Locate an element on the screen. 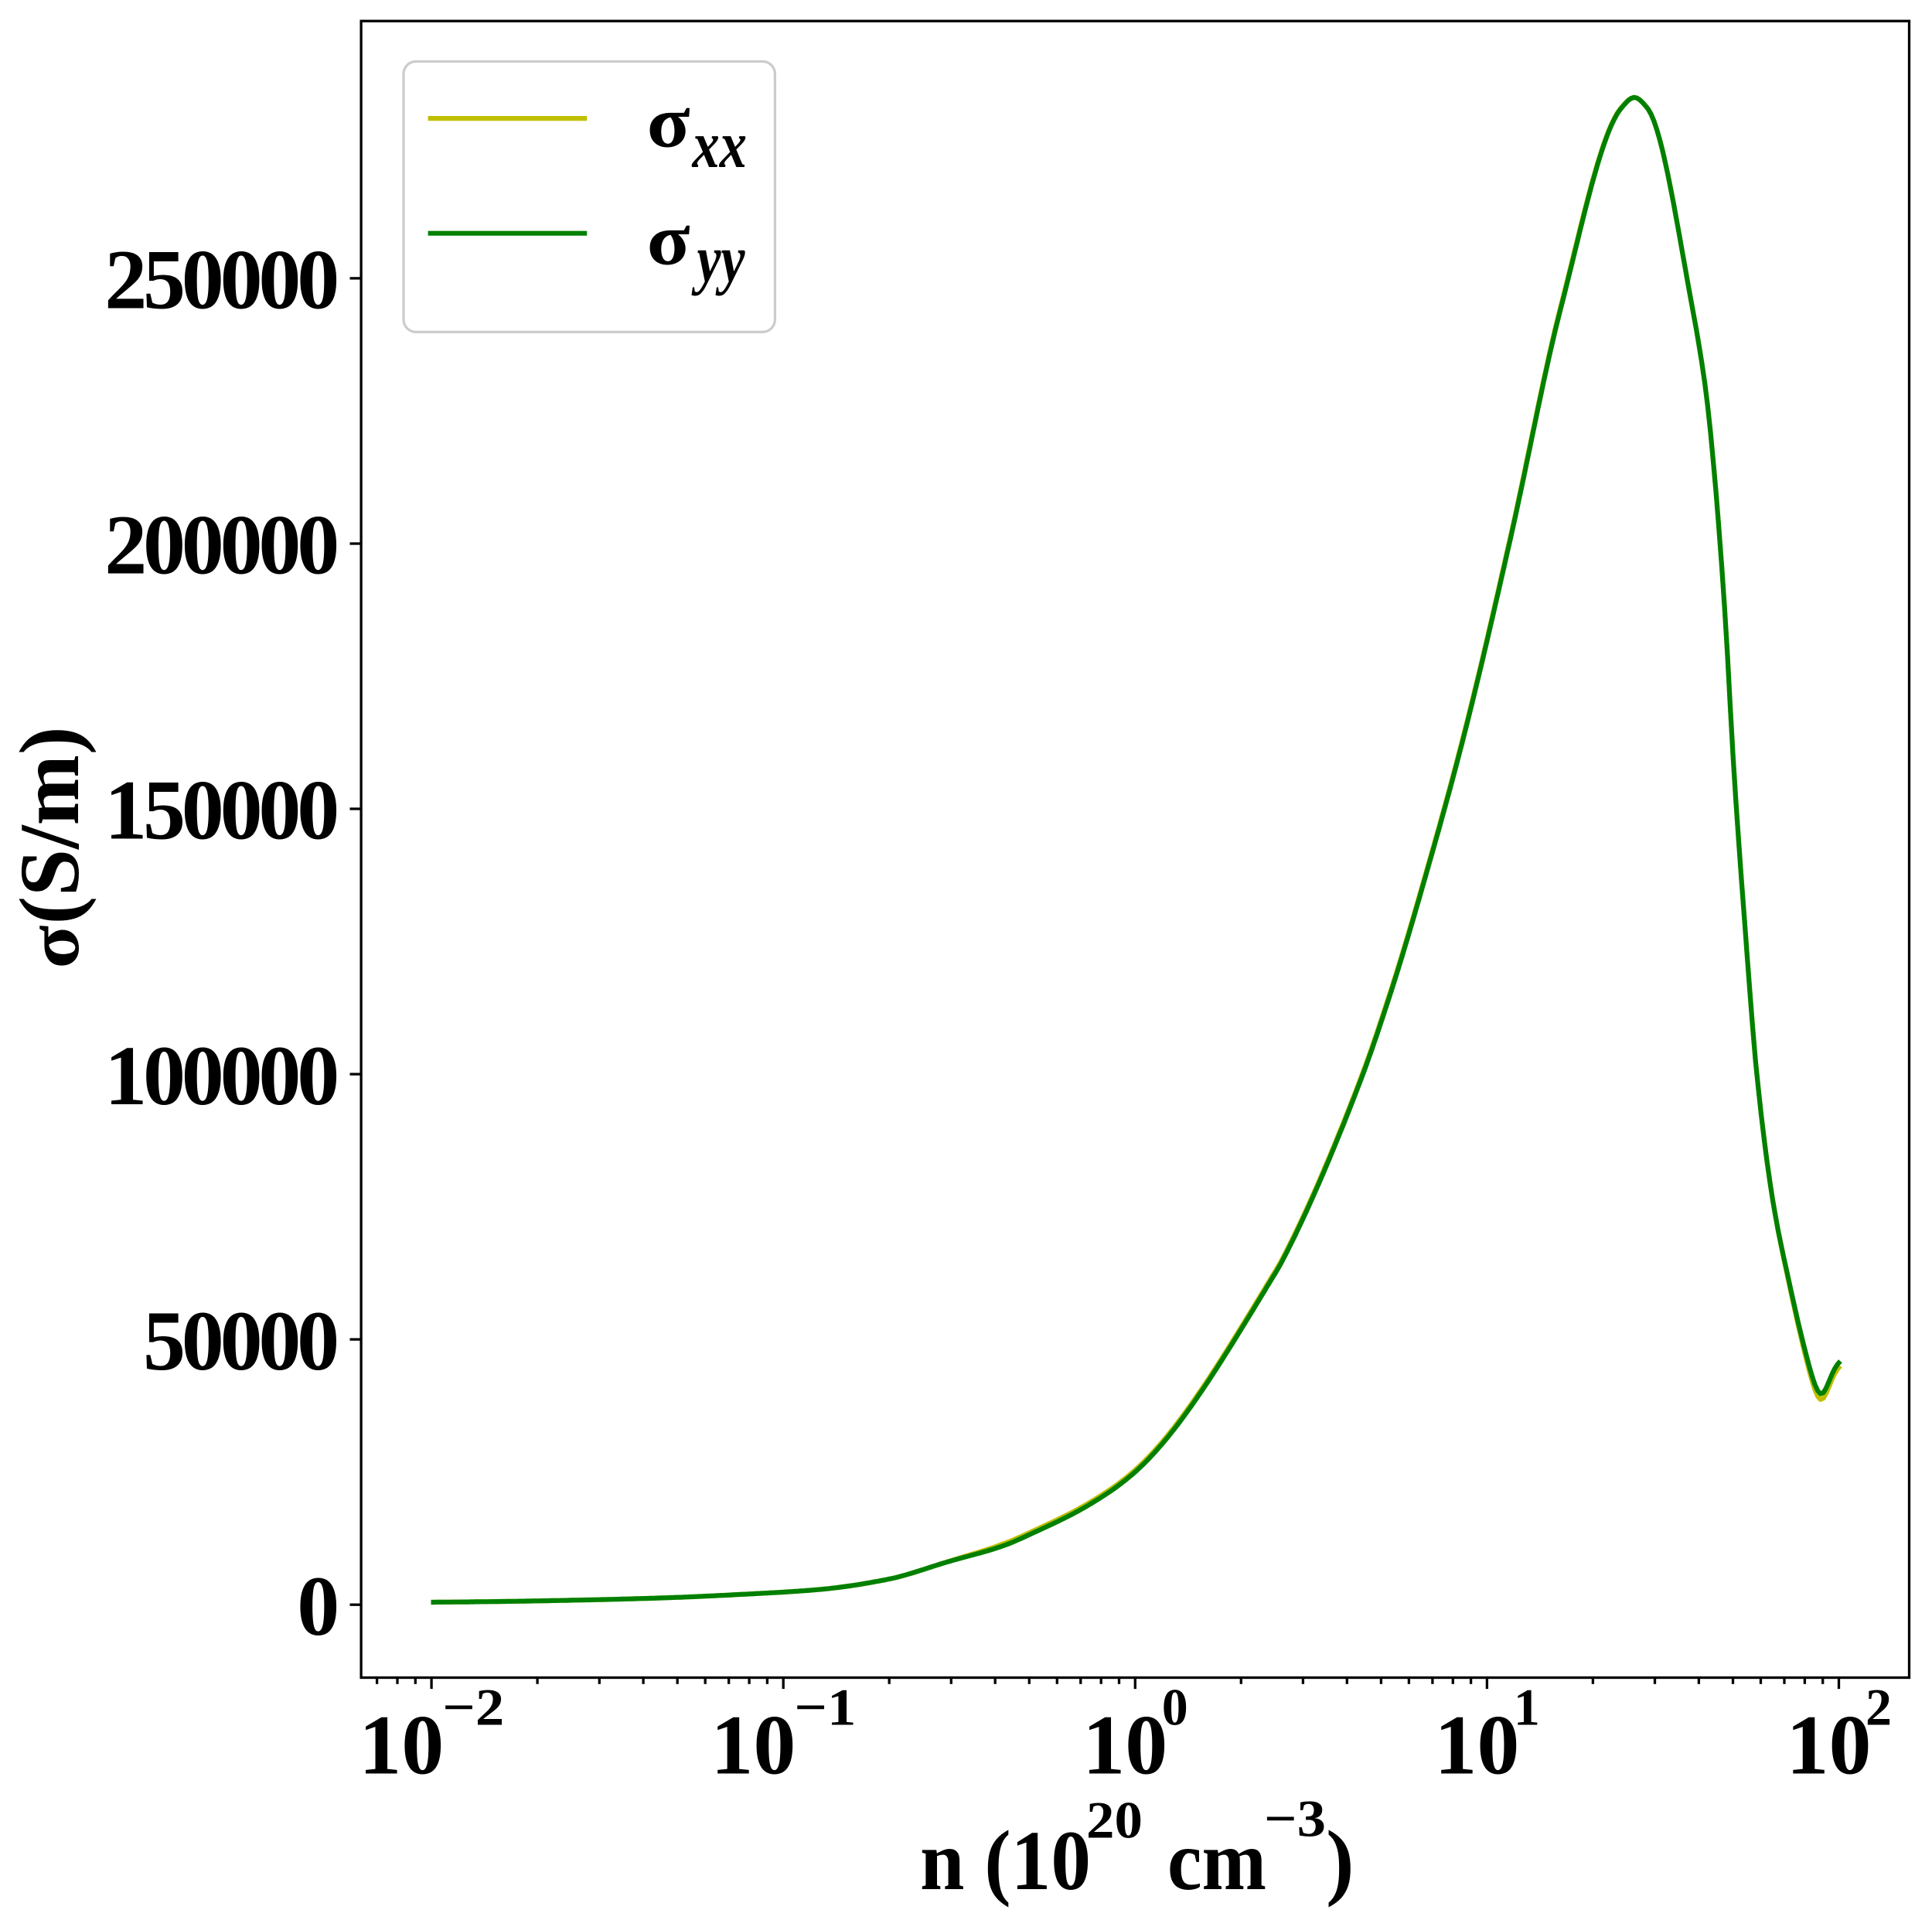 Image resolution: width=1932 pixels, height=1927 pixels. svg-text: 1 is located at coordinates (1527, 1707).